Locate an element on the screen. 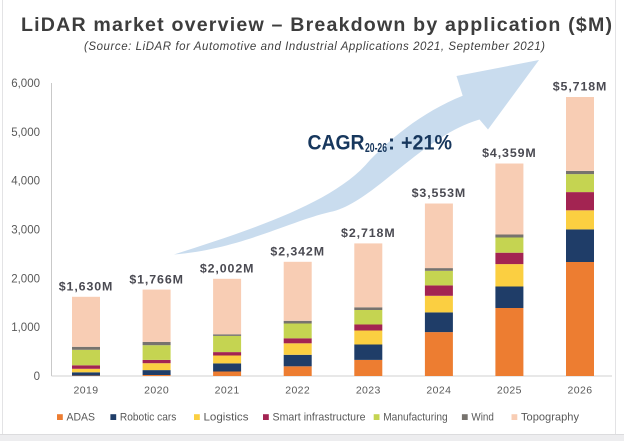  svg-text: Wind is located at coordinates (482, 418).